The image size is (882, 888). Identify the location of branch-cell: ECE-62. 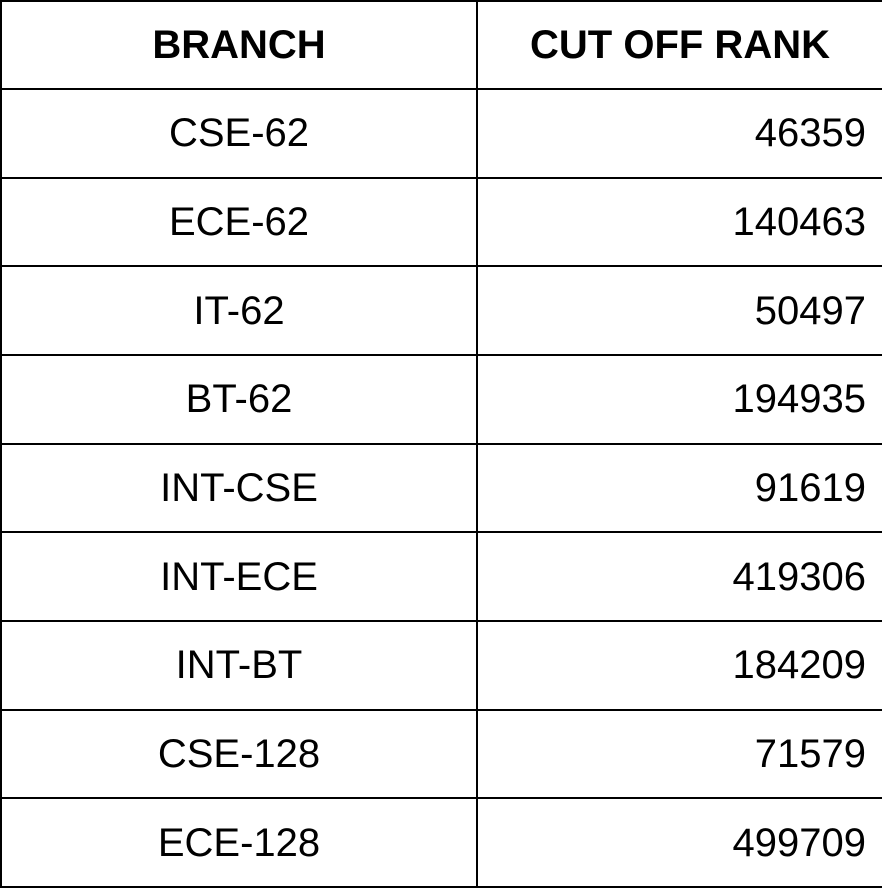
(239, 222).